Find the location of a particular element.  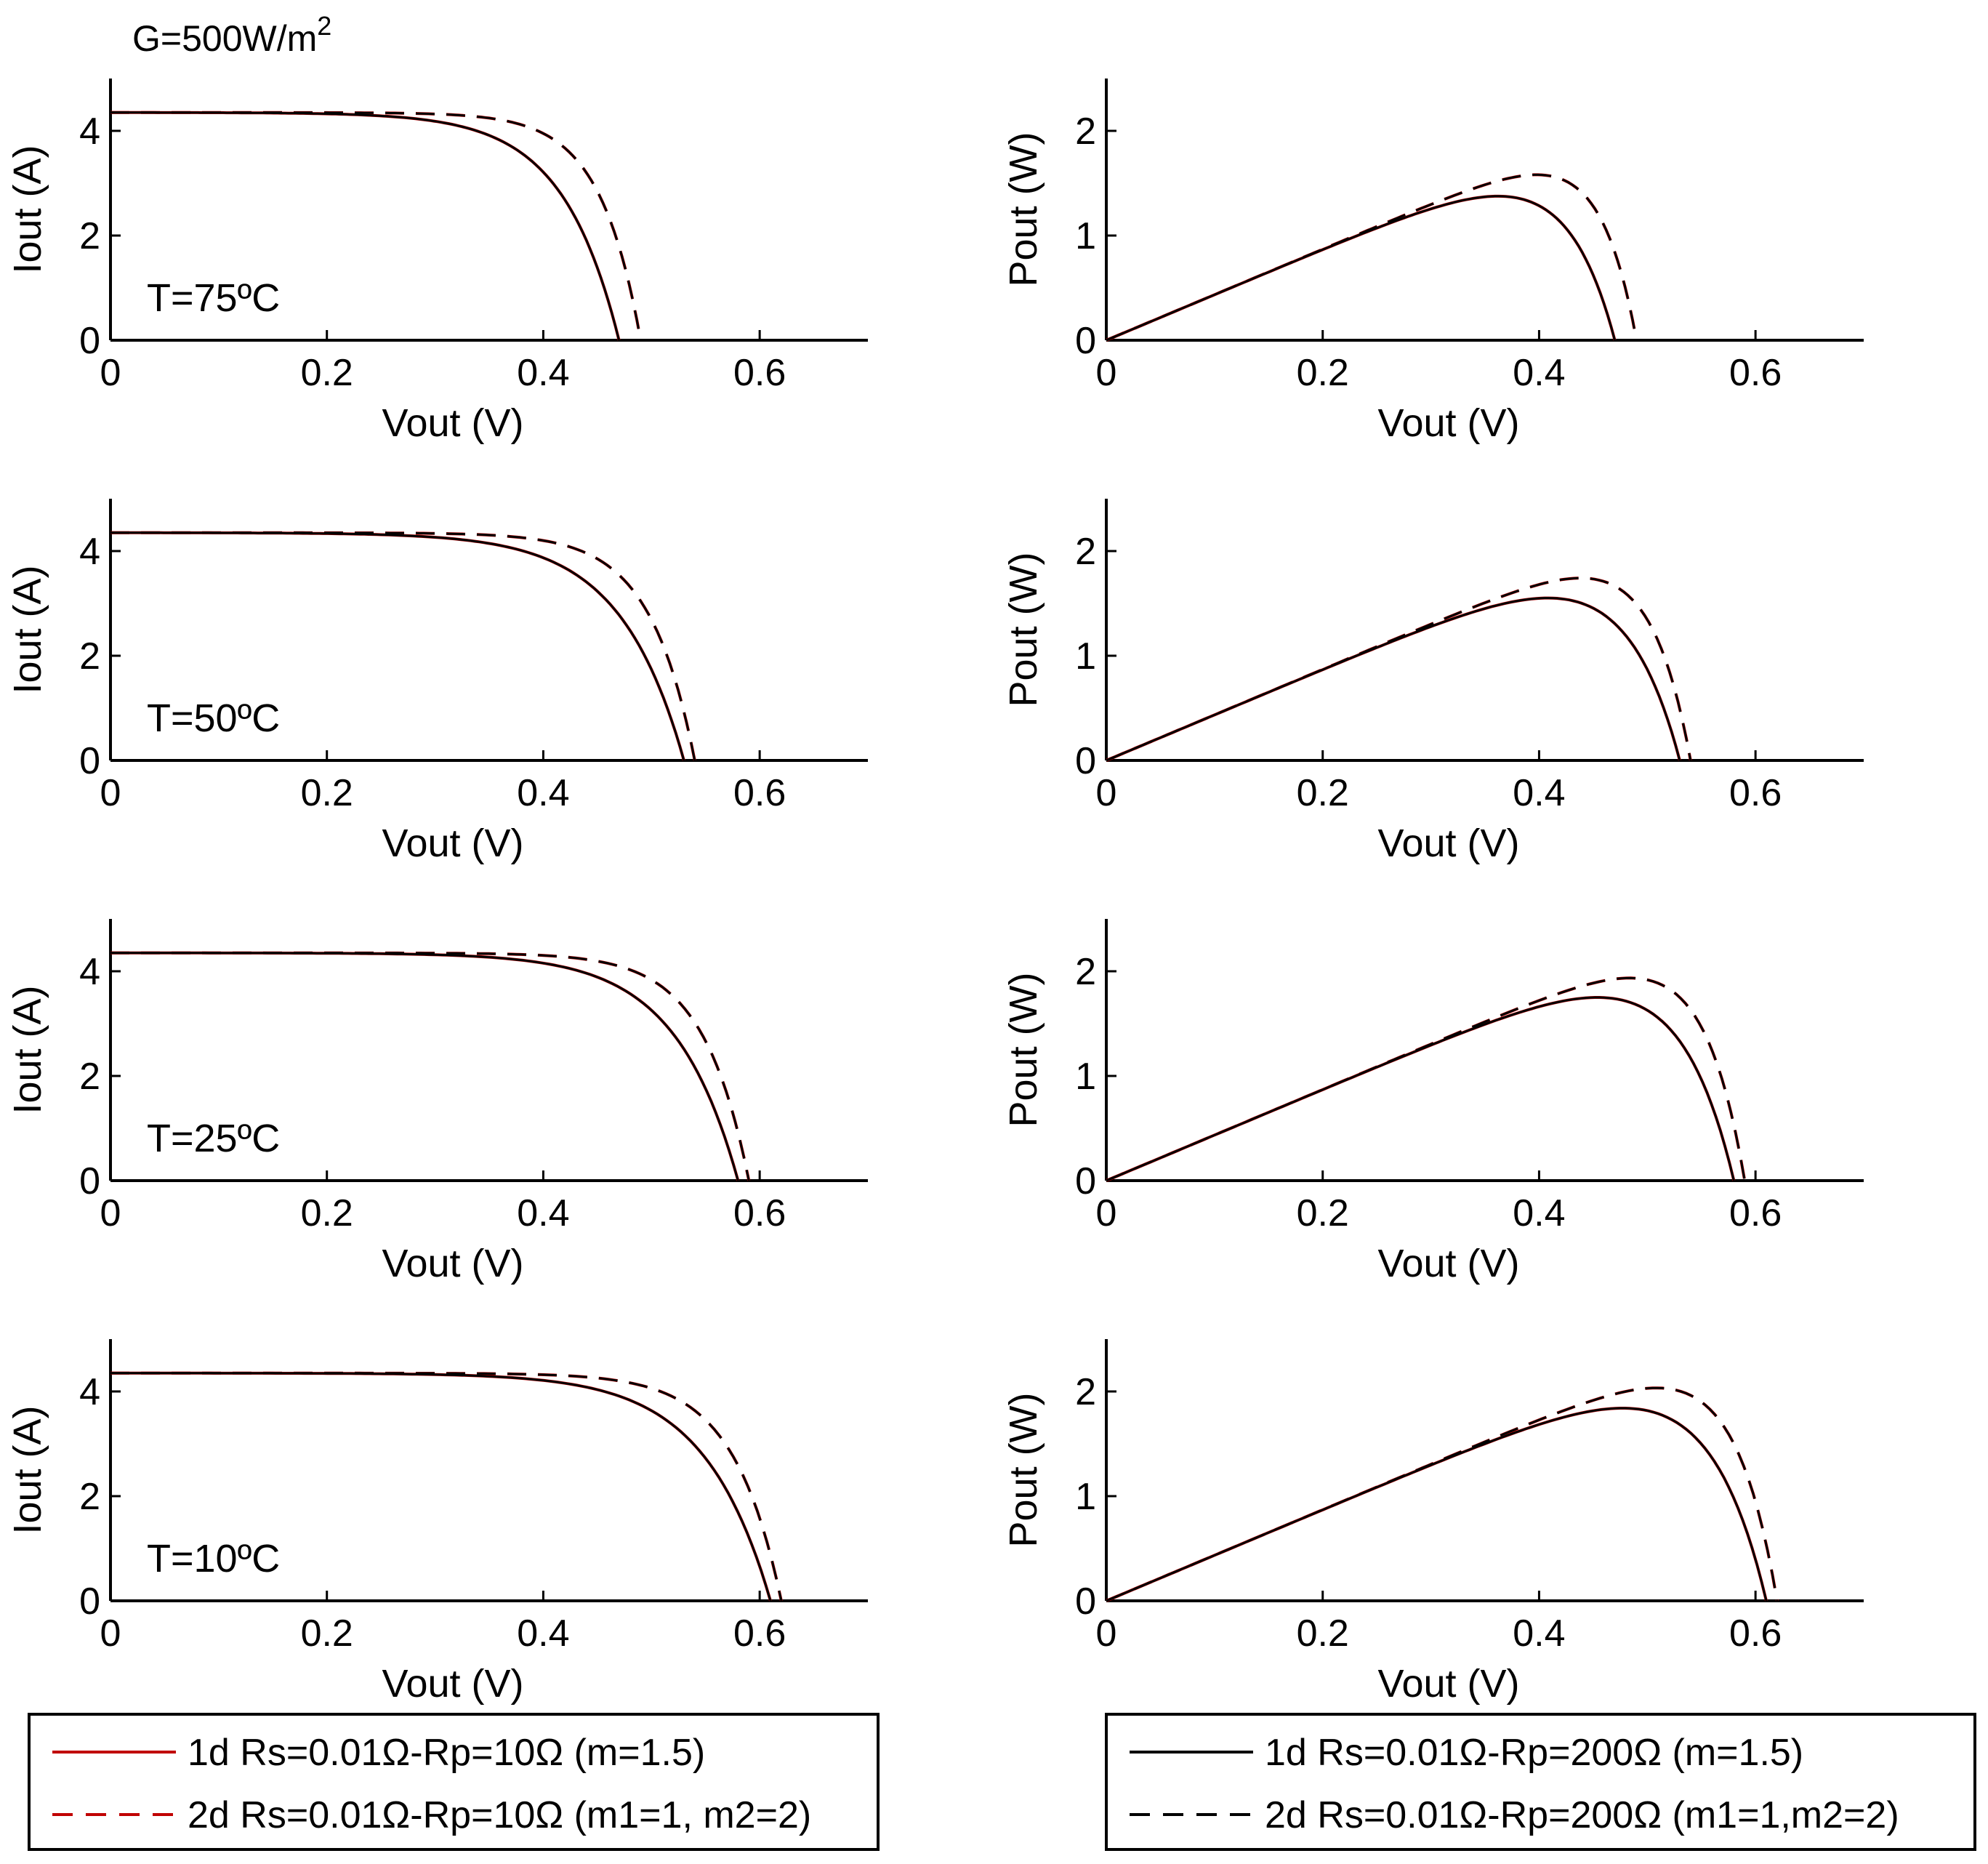

temperature-annotation: T=50ºC is located at coordinates (213, 718).